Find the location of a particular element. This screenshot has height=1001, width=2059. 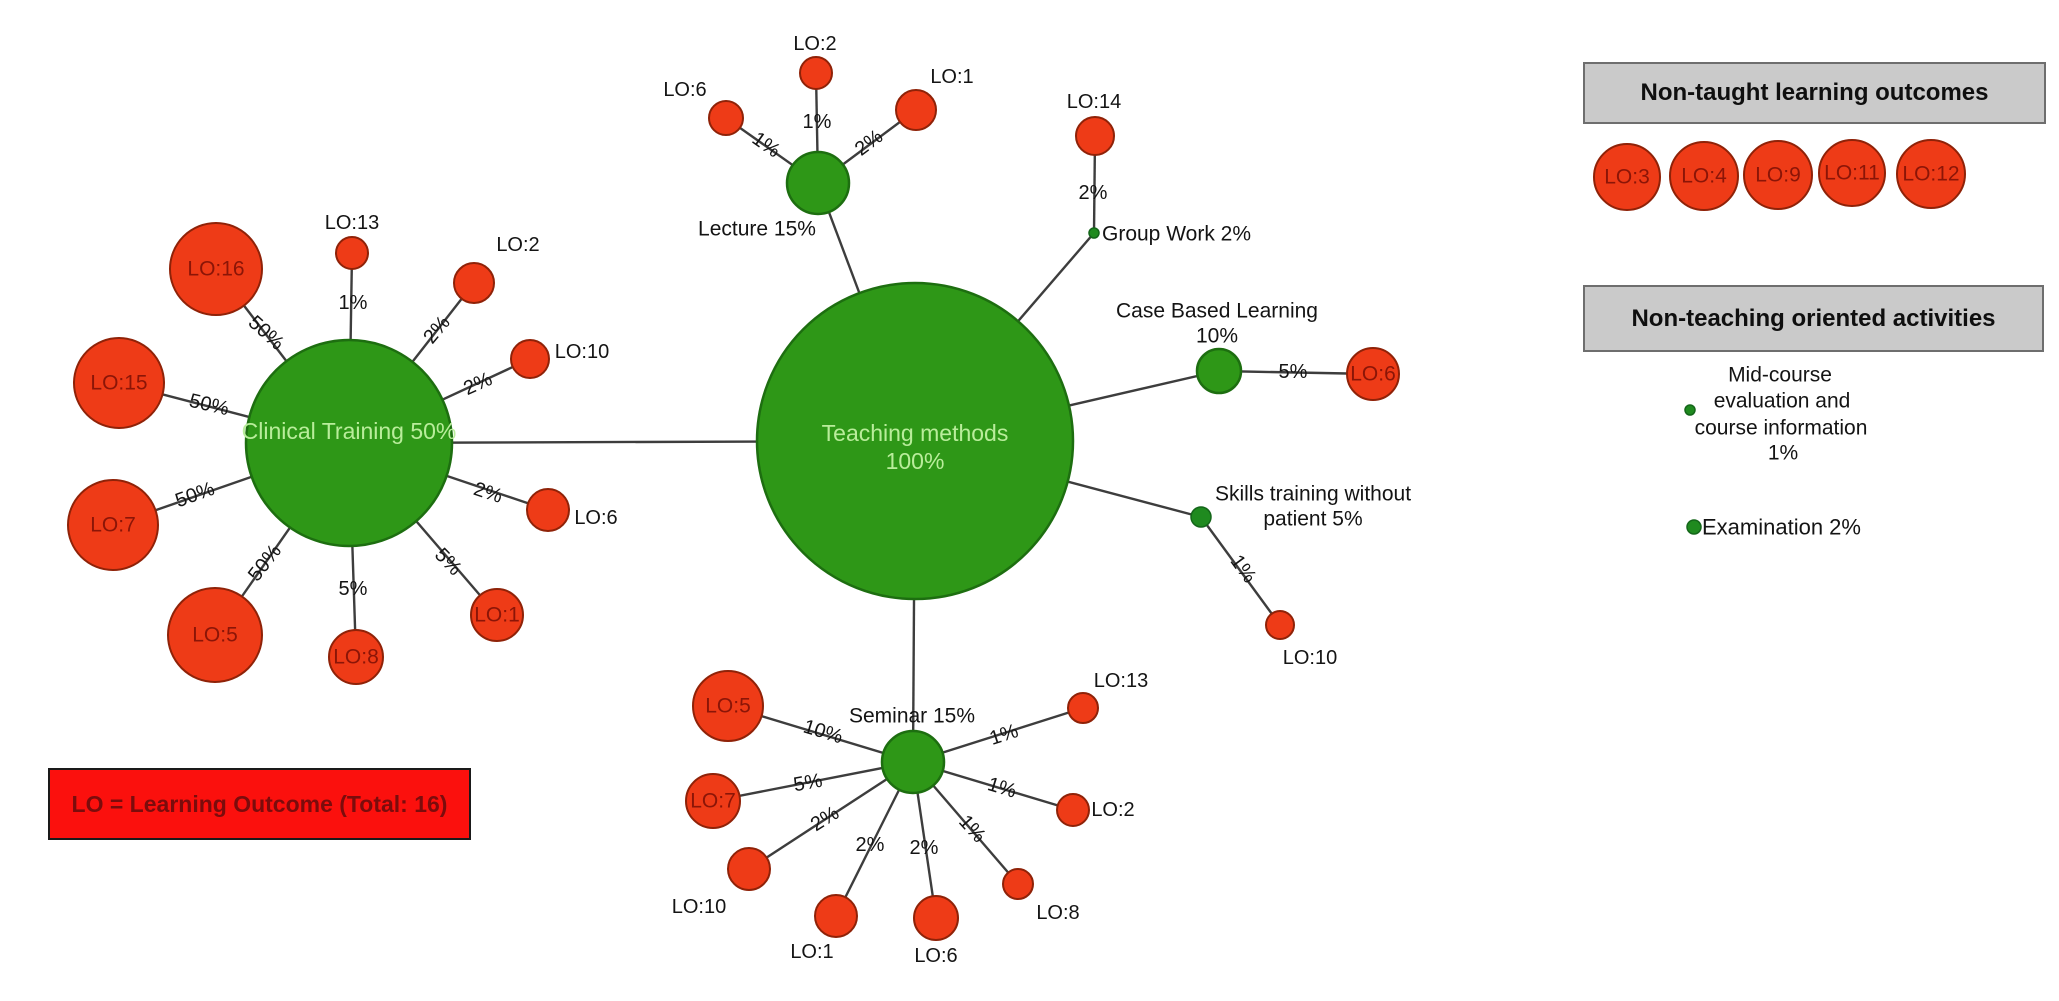

node-text-lo3-legend: LO:3 is located at coordinates (1627, 177).